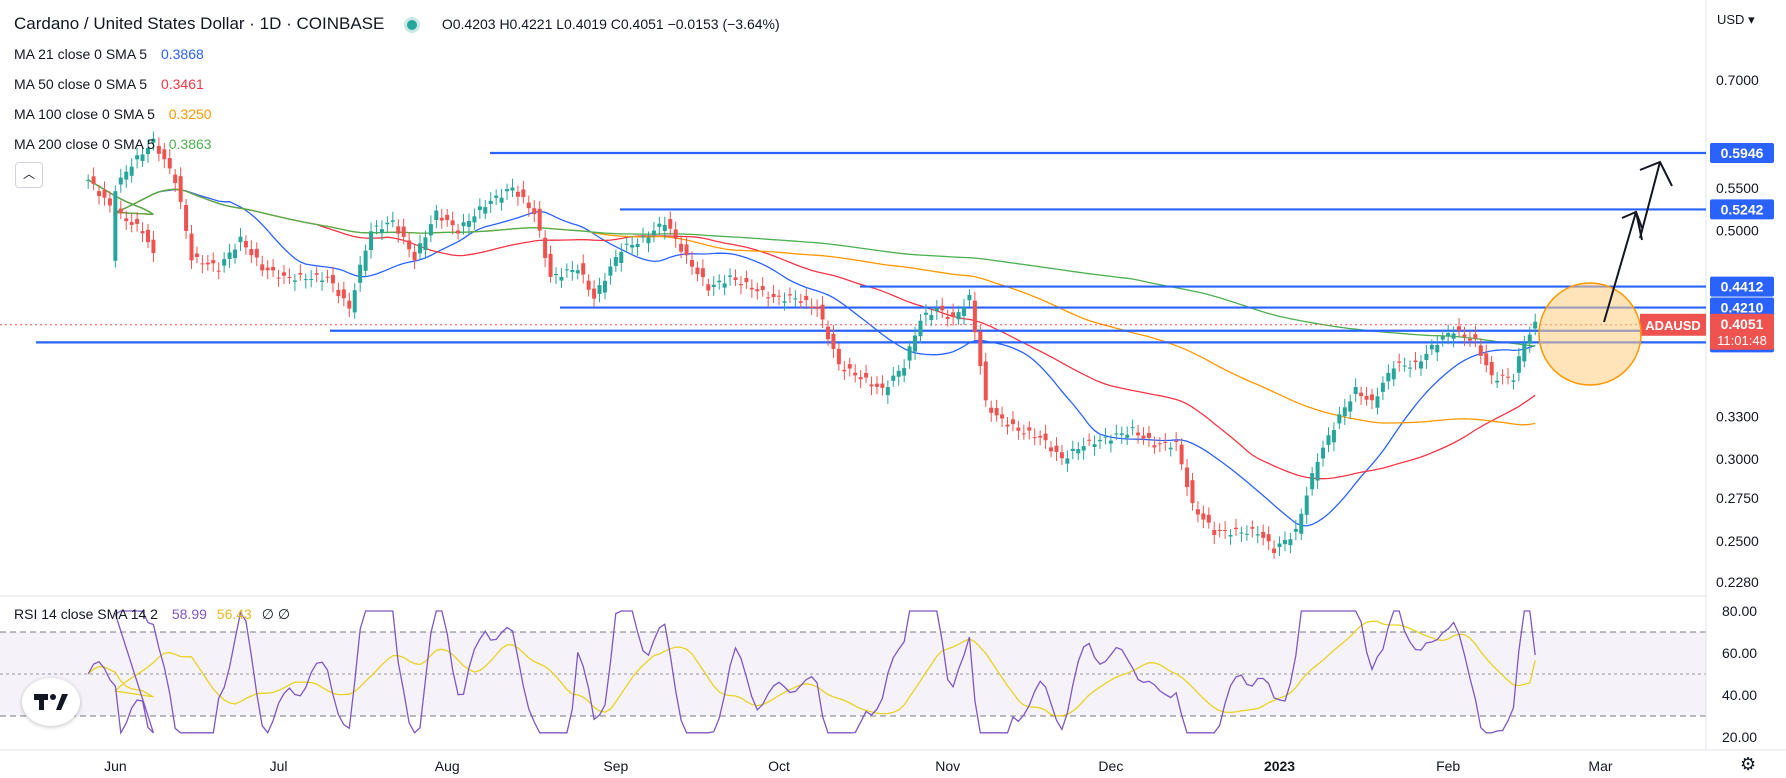  Describe the element at coordinates (152, 614) in the screenshot. I see `rsi-legend: RSI 14 close SMA 14 2 58.99 56.43 ∅ ∅` at that location.